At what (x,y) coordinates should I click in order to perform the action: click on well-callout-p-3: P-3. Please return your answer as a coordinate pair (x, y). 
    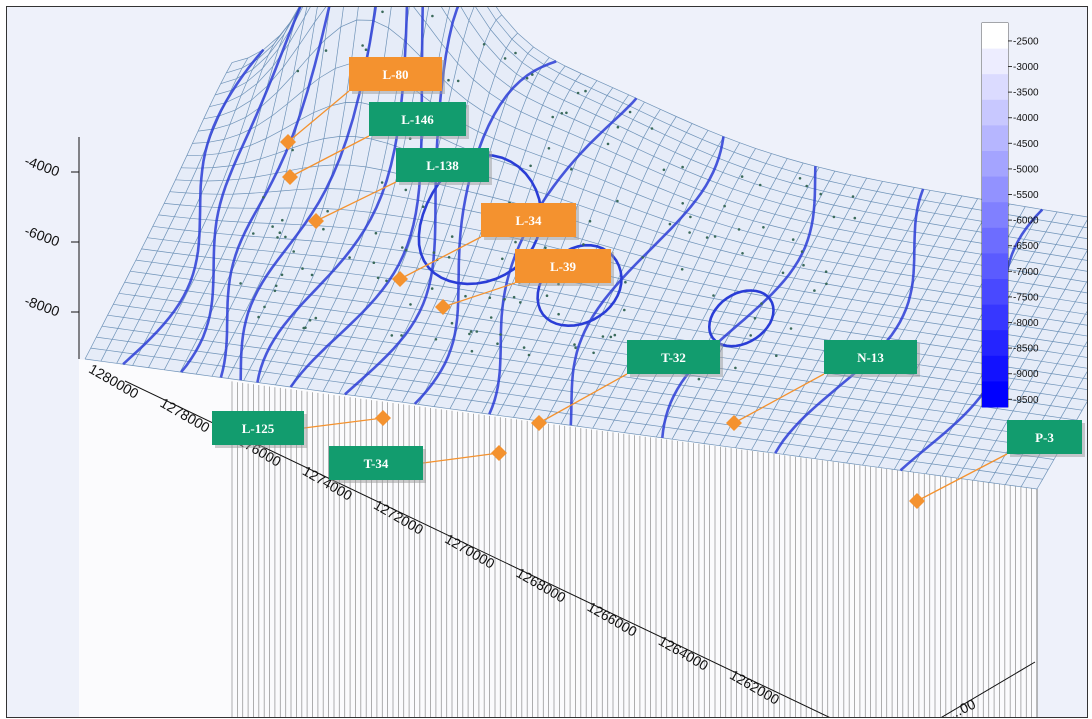
    Looking at the image, I should click on (997, 464).